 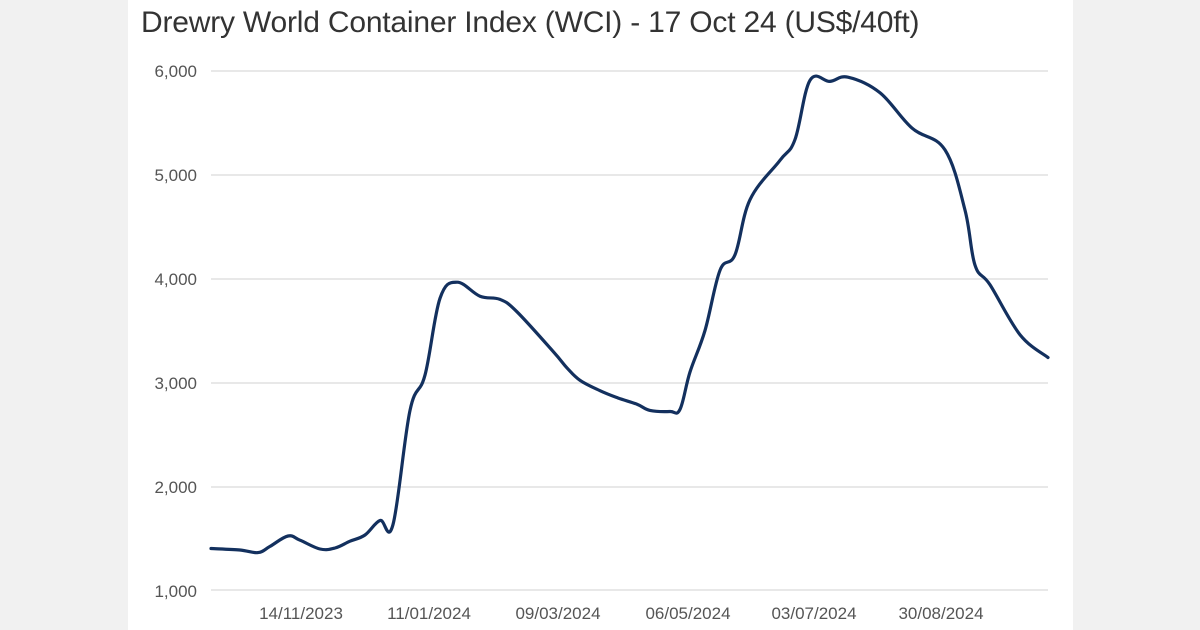 I want to click on y-tick-1000: 1,000, so click(x=175, y=591).